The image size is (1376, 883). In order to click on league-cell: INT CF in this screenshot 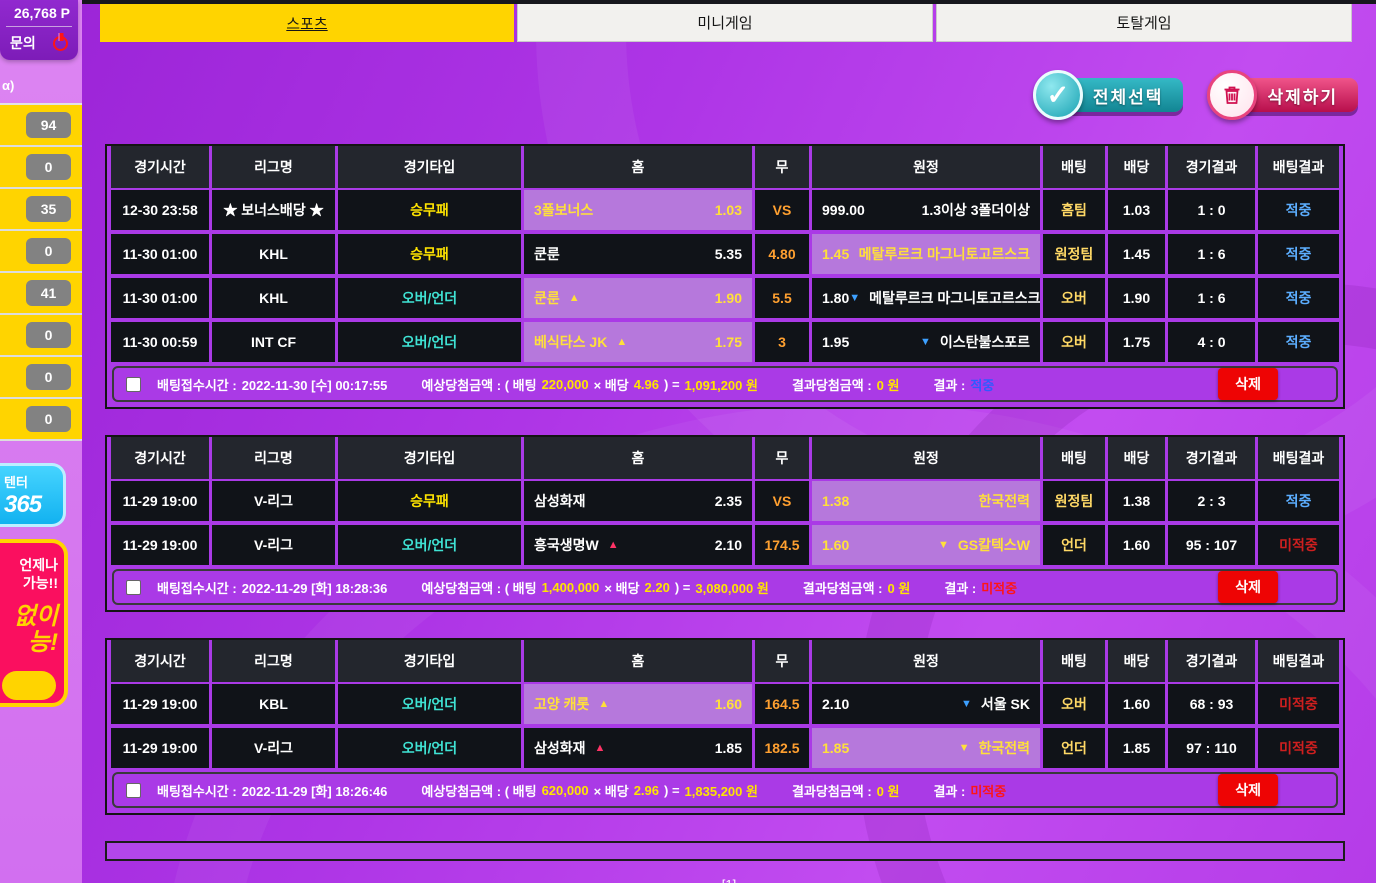, I will do `click(273, 342)`.